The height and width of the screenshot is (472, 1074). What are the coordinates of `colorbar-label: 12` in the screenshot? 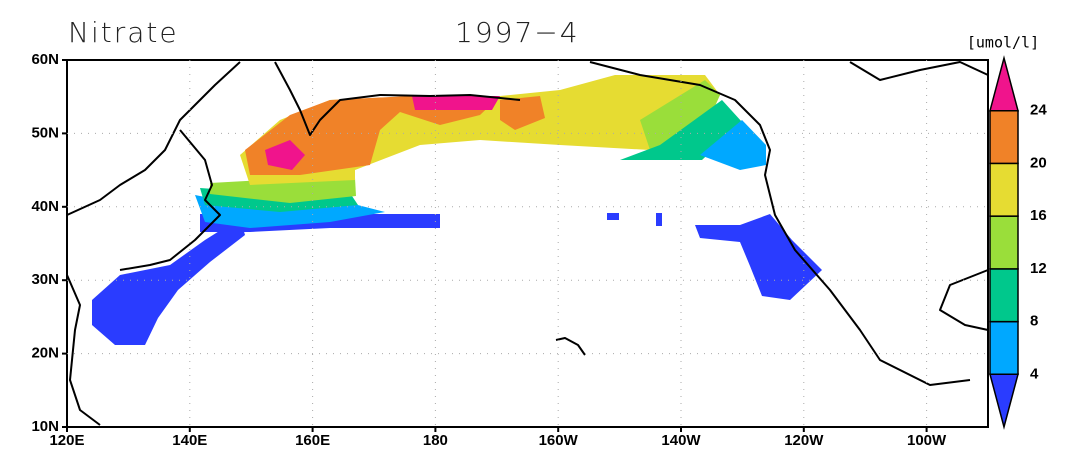 It's located at (1038, 268).